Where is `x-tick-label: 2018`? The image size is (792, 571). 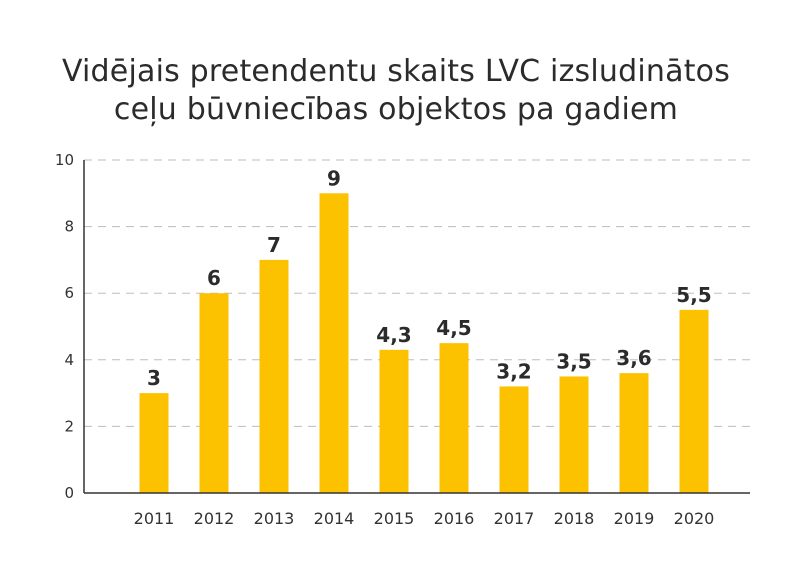 x-tick-label: 2018 is located at coordinates (574, 518).